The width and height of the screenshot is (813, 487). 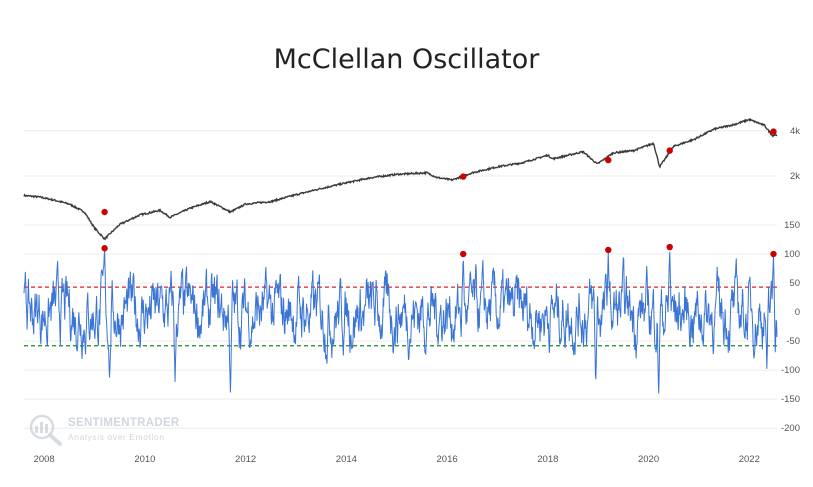 I want to click on xtick-label: 2020, so click(x=648, y=459).